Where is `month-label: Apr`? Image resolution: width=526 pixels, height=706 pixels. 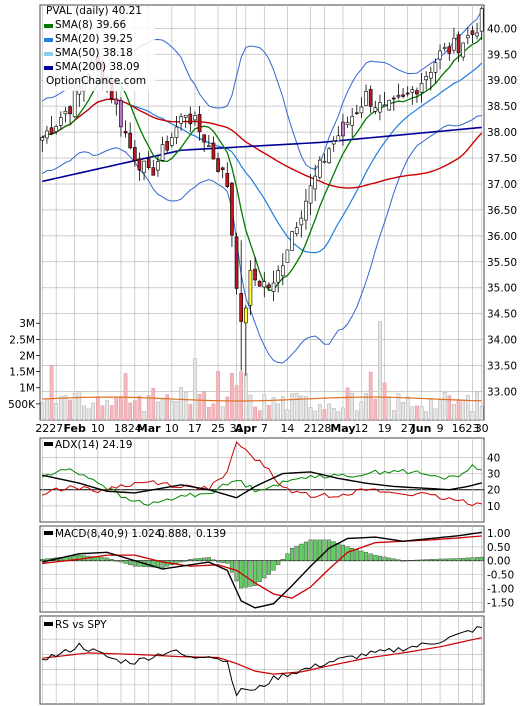
month-label: Apr is located at coordinates (246, 428).